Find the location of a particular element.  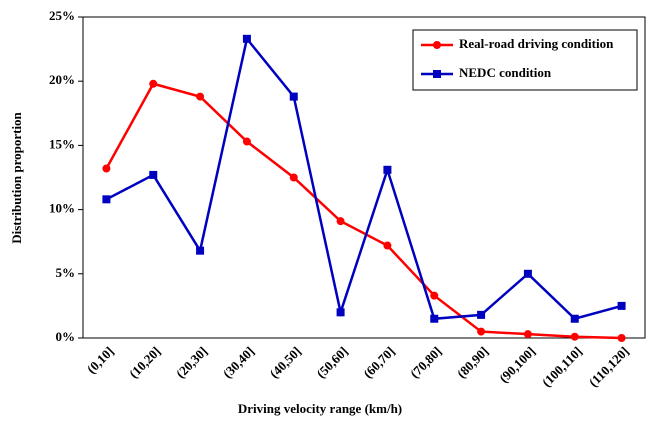

x-tick-label: (90,100] is located at coordinates (517, 365).